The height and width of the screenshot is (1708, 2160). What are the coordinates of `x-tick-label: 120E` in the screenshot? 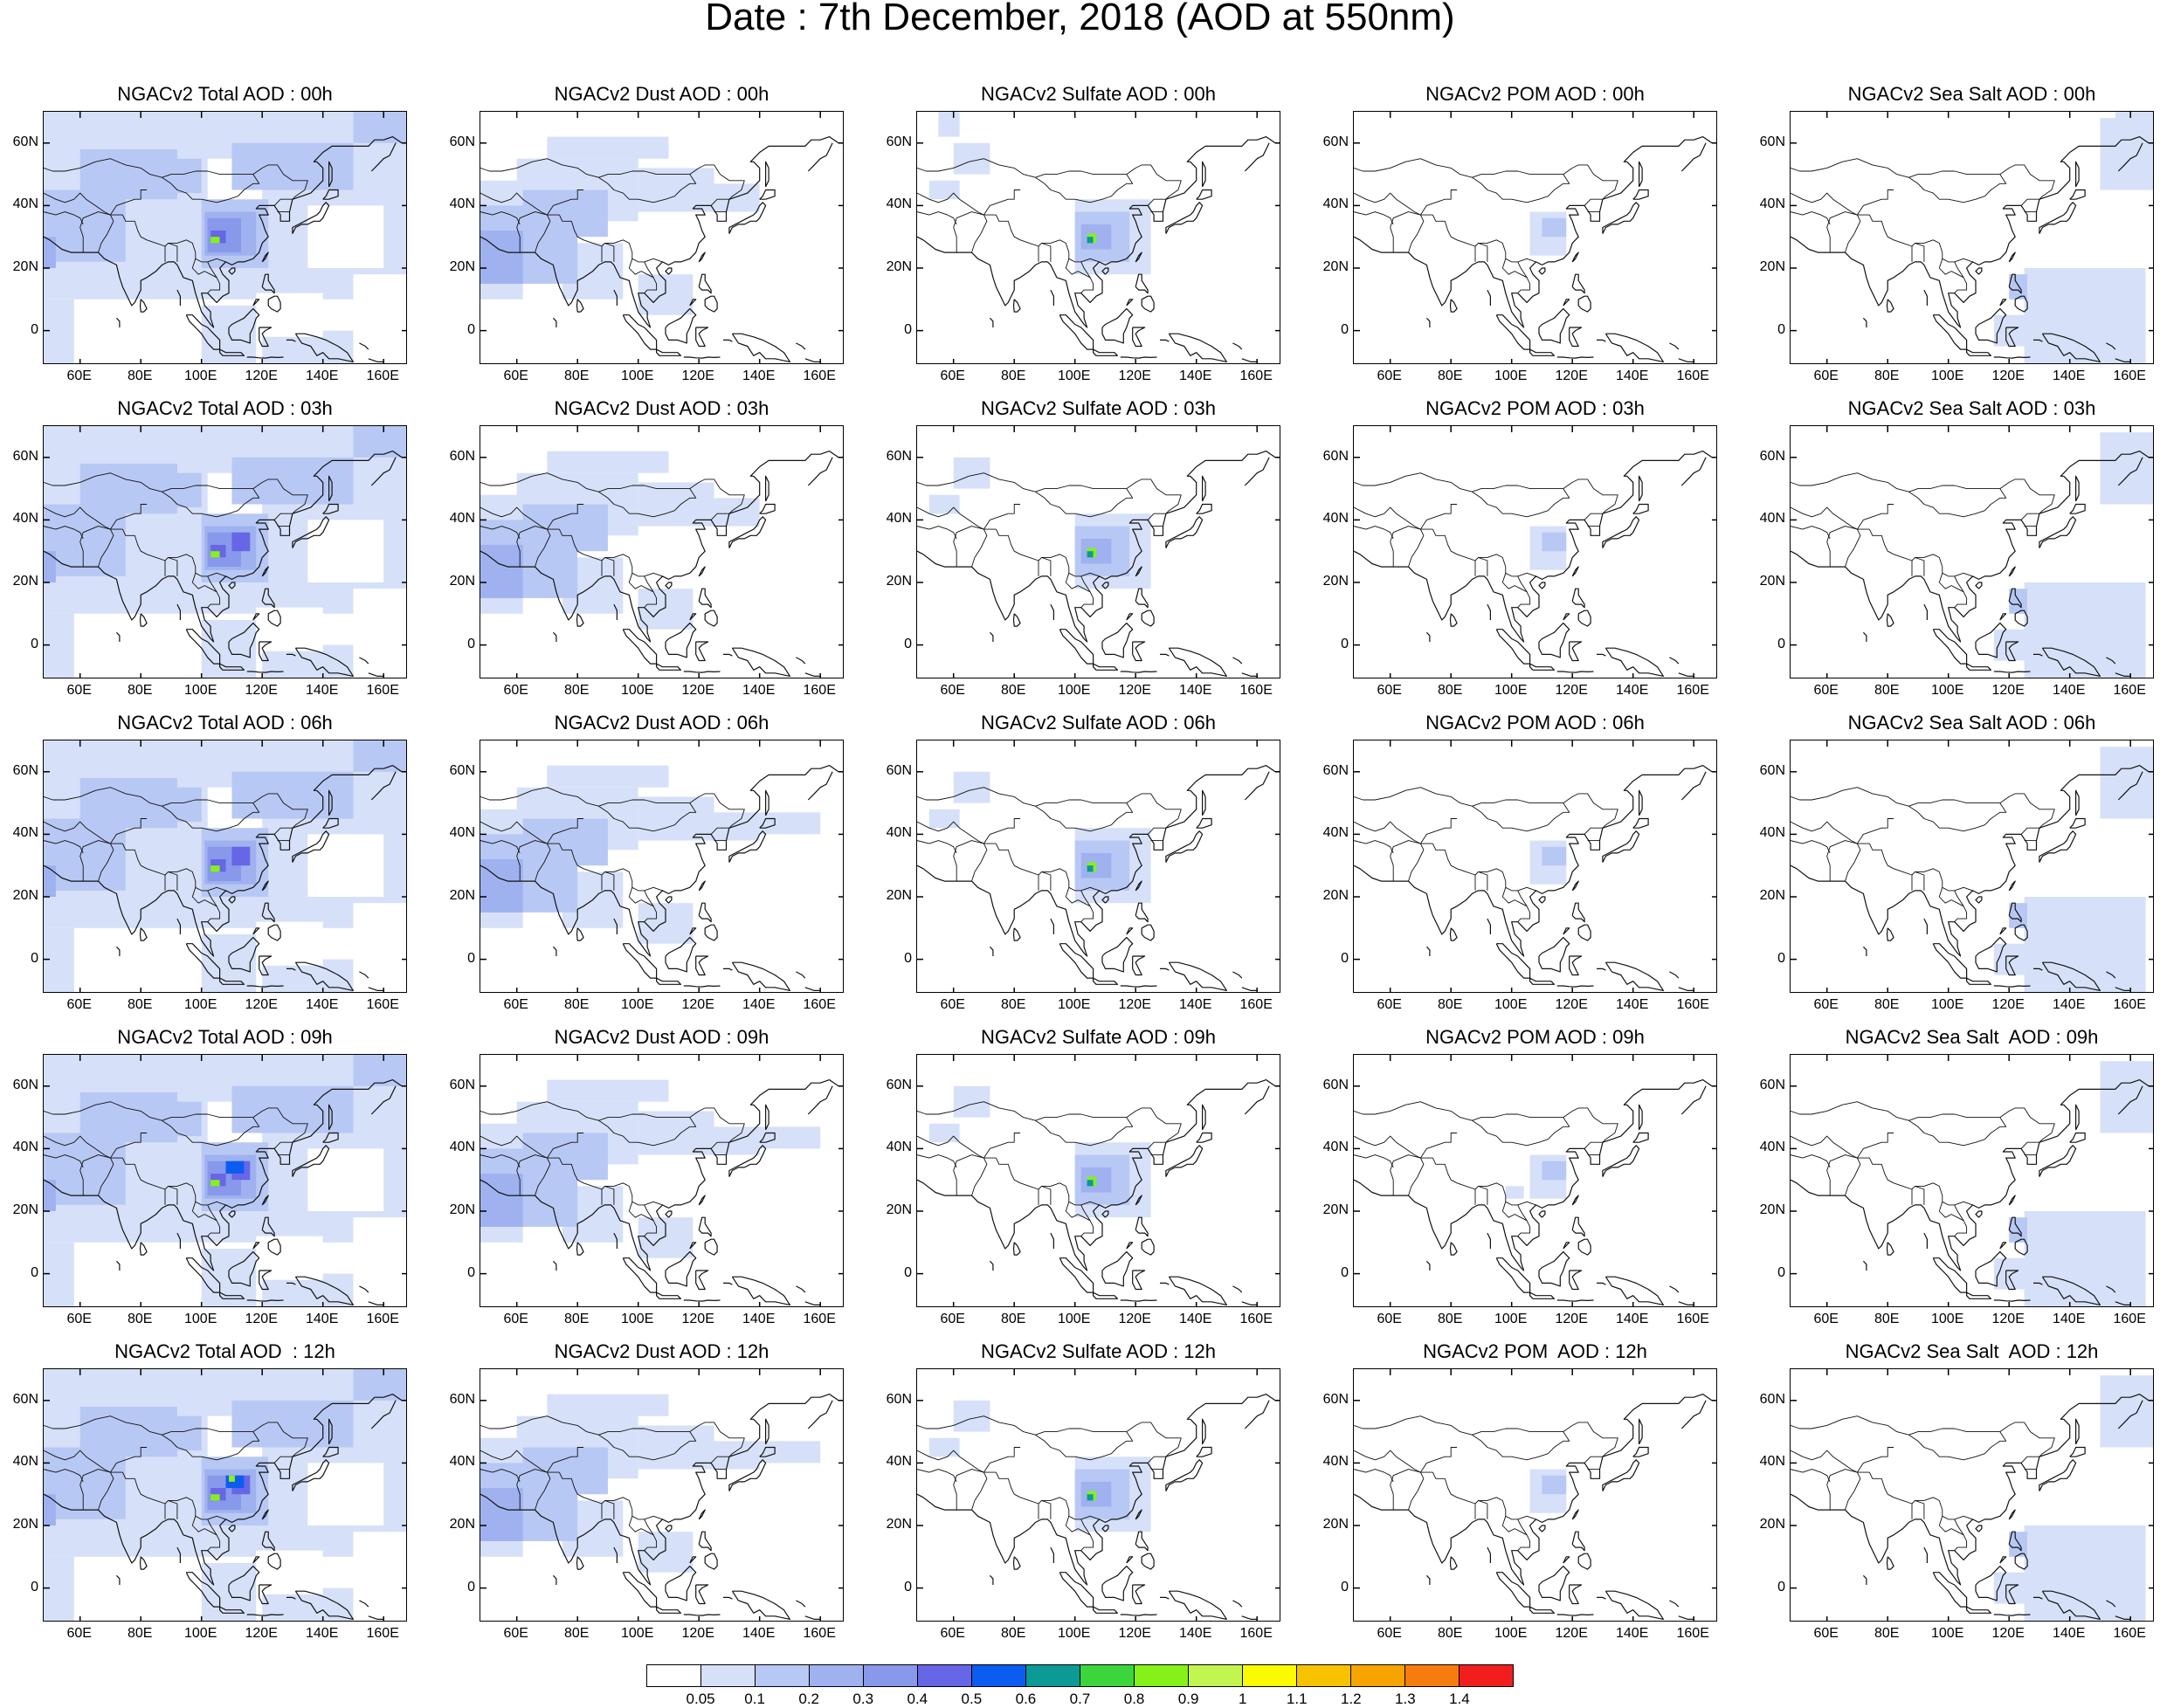 It's located at (2008, 1004).